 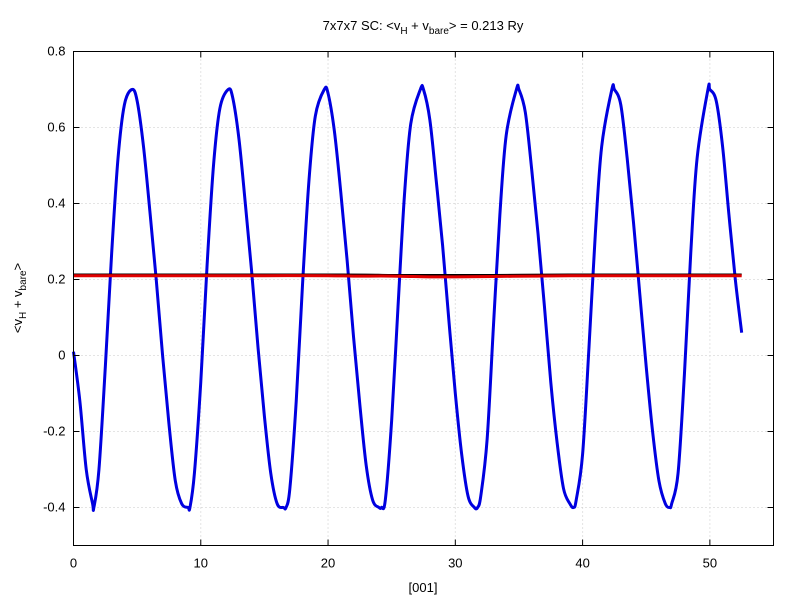 I want to click on x-axis-label: [001], so click(x=423, y=587).